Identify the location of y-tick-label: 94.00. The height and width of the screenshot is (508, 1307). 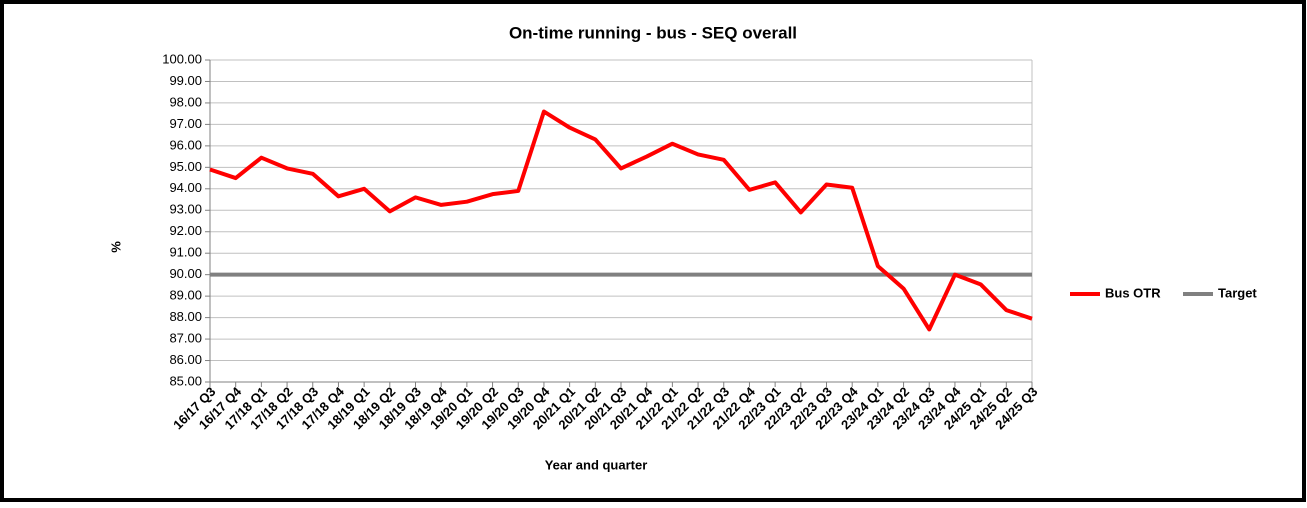
(185, 187).